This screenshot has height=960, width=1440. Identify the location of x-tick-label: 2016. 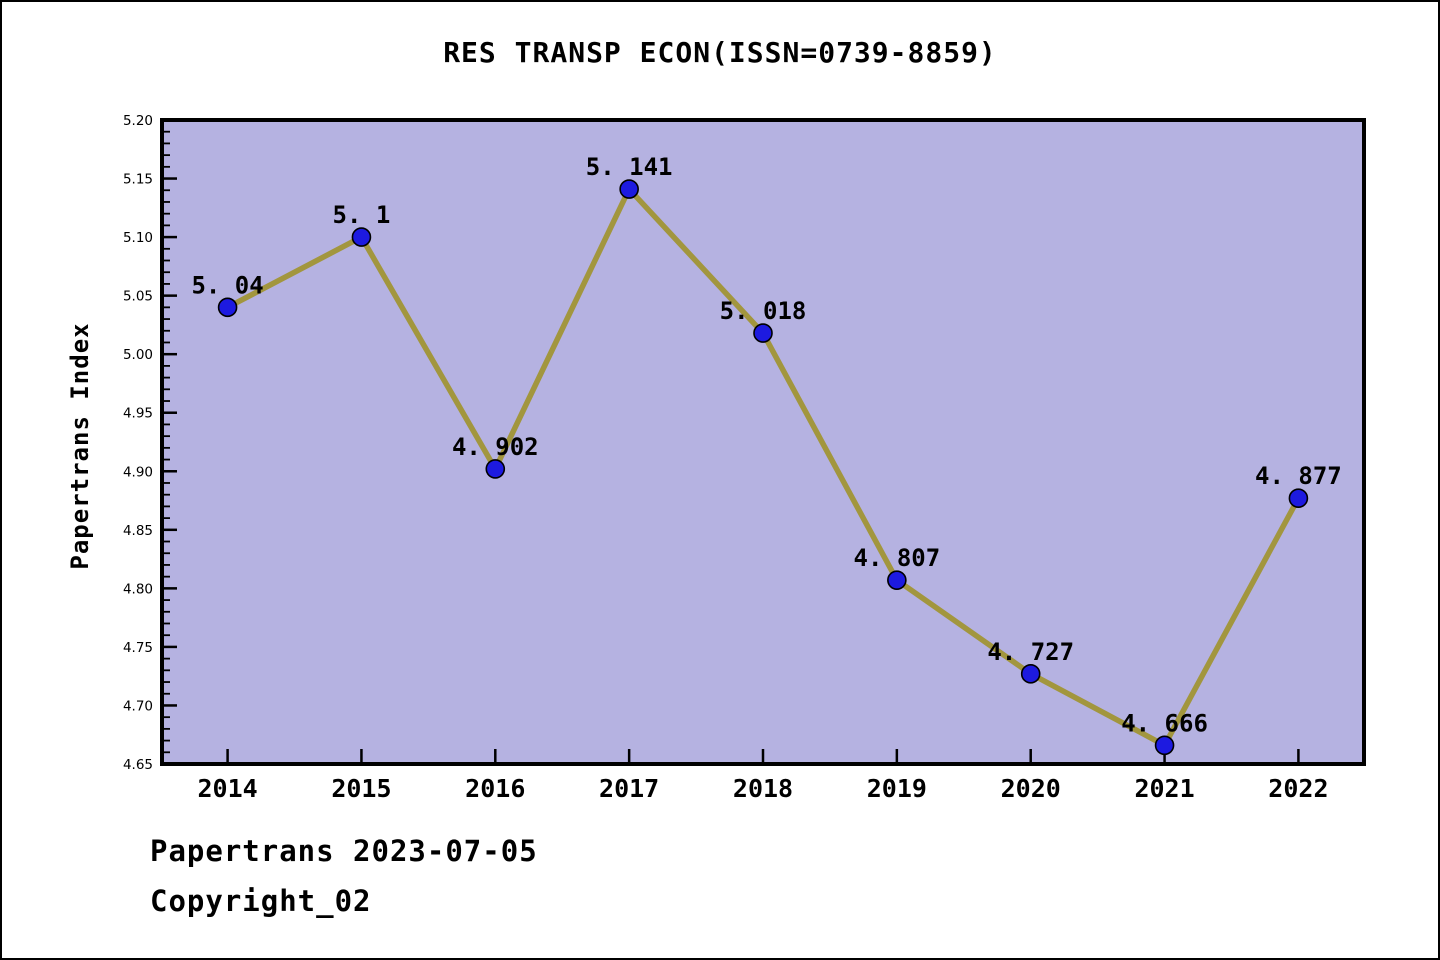
(495, 788).